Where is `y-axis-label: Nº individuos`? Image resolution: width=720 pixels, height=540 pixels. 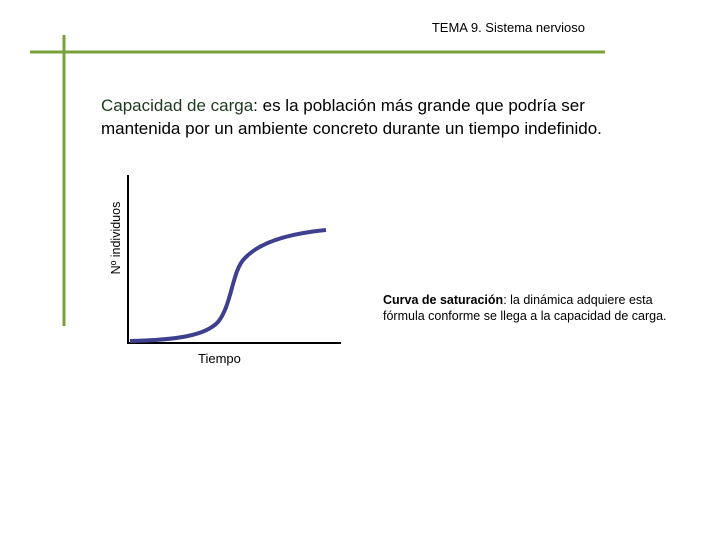
y-axis-label: Nº individuos is located at coordinates (116, 238).